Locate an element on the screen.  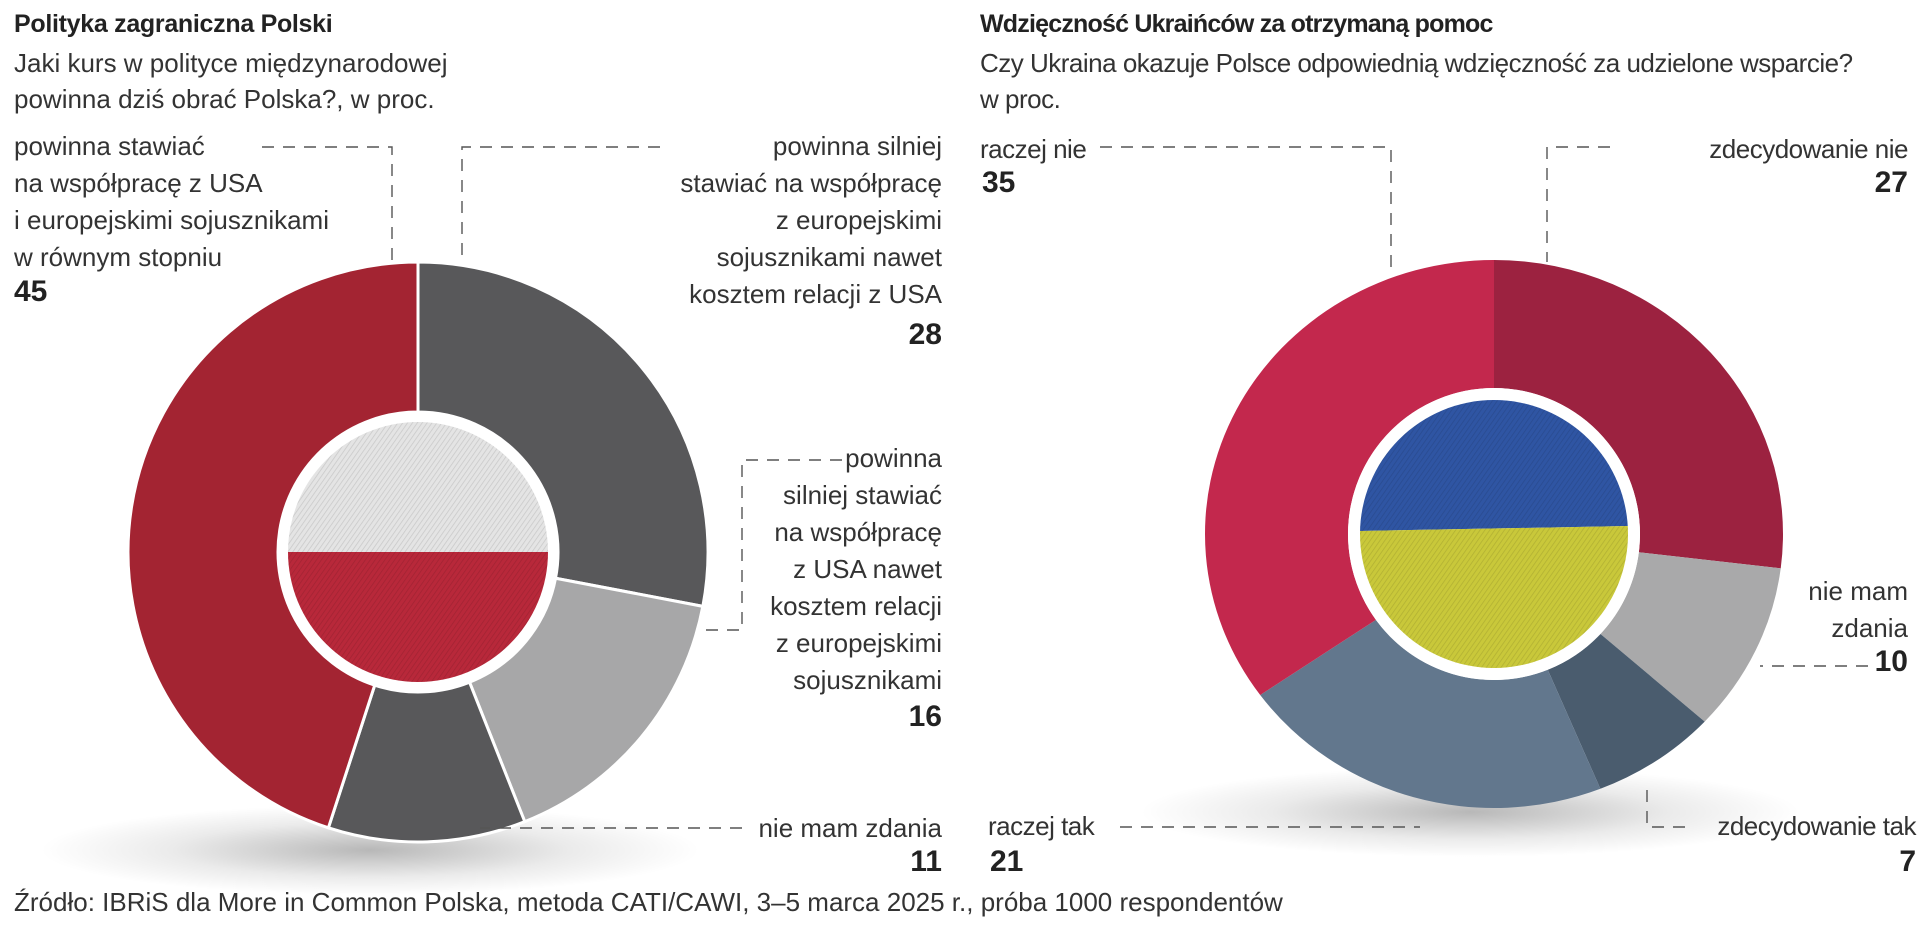
slice-value-definitely-yes: 7 is located at coordinates (1907, 861).